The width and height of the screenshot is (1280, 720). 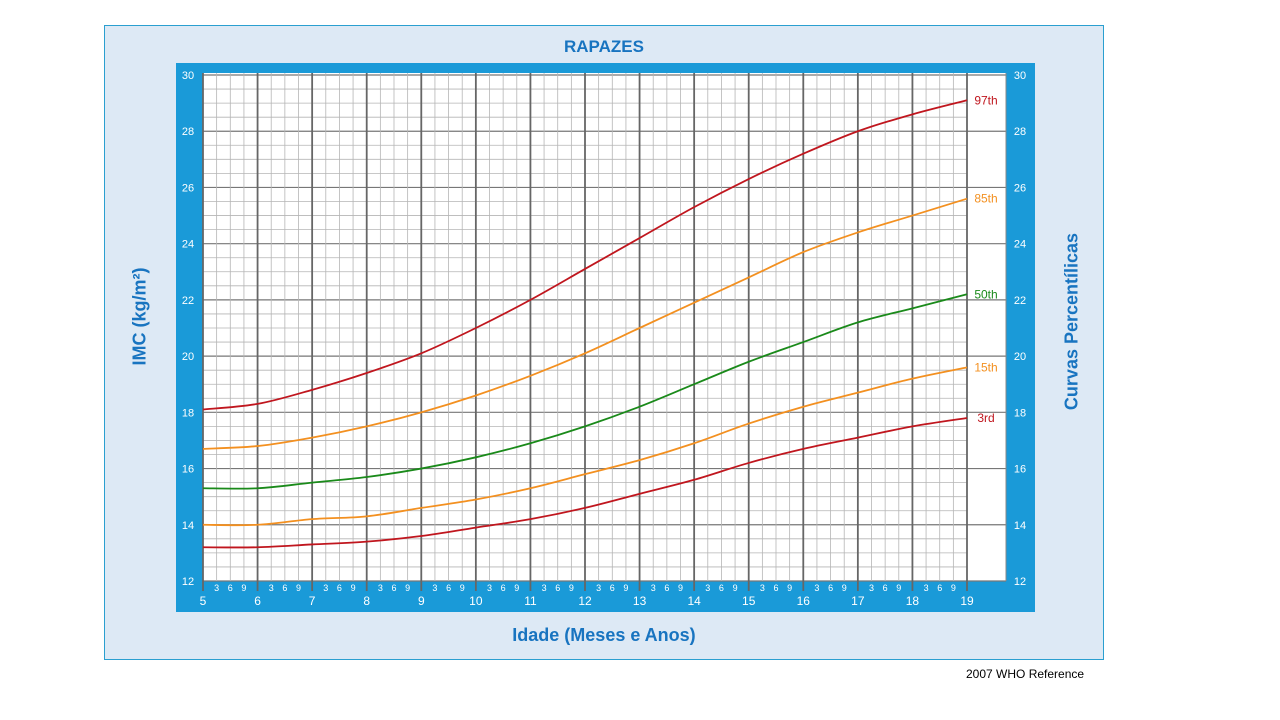 I want to click on percentile-curve-15th, so click(x=585, y=446).